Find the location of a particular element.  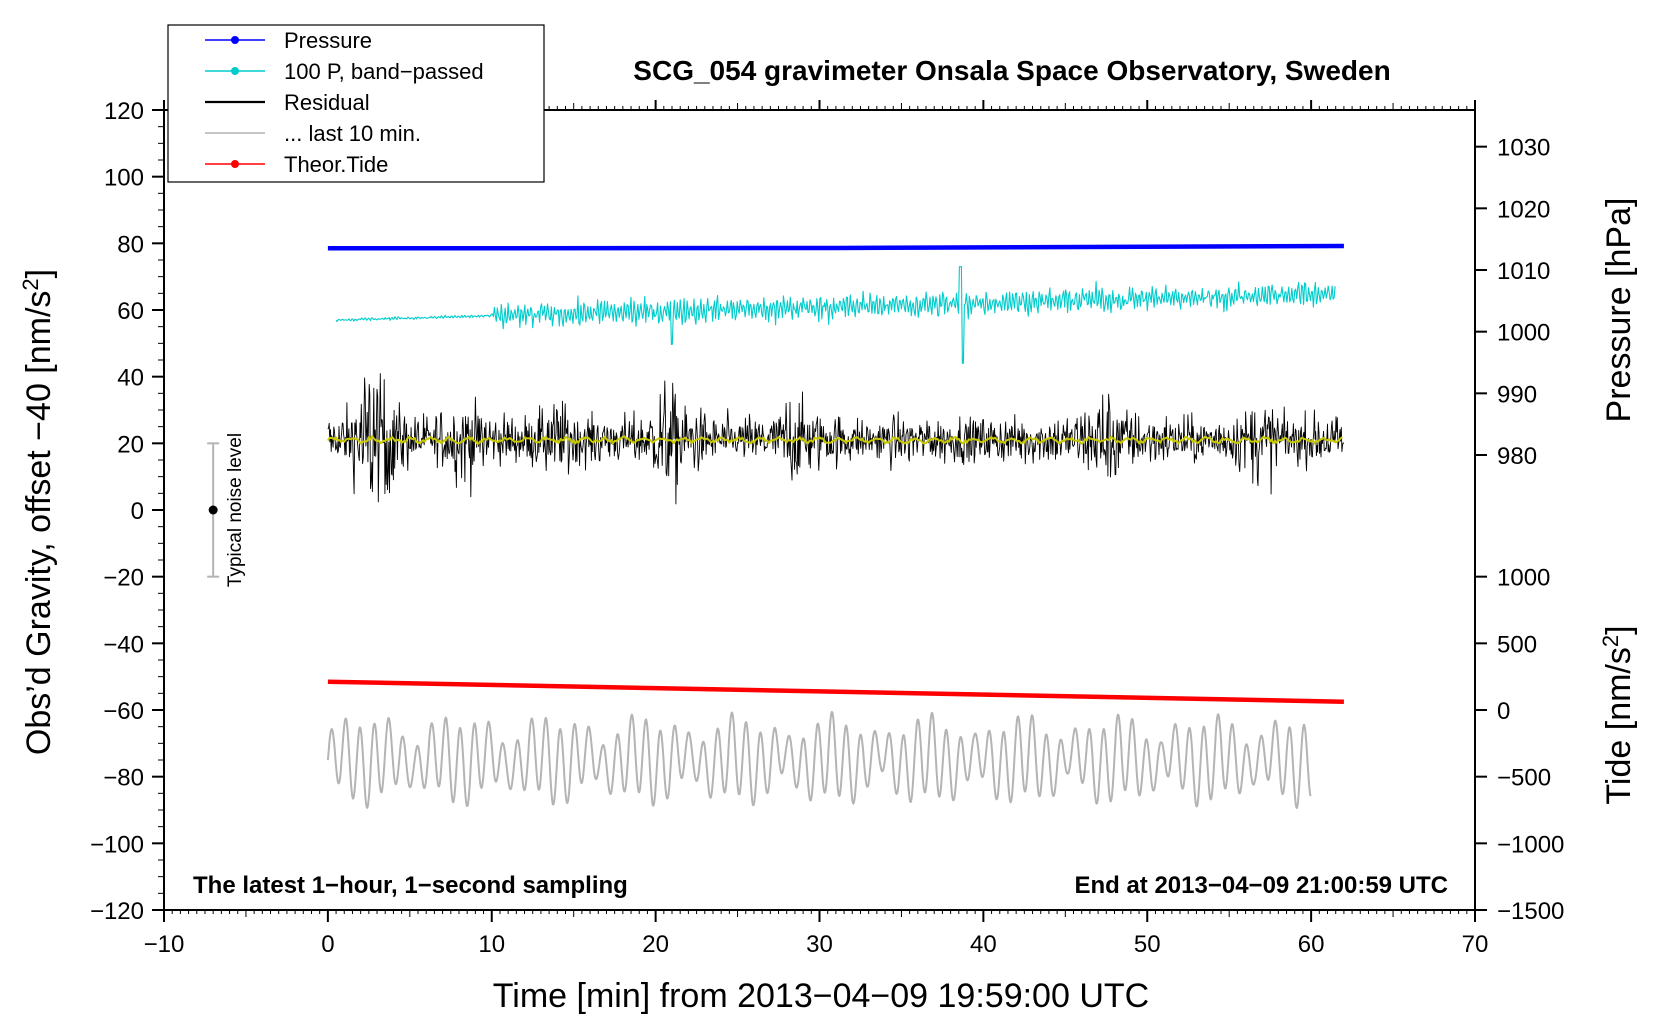

y-tick-label: −40 is located at coordinates (123, 644).